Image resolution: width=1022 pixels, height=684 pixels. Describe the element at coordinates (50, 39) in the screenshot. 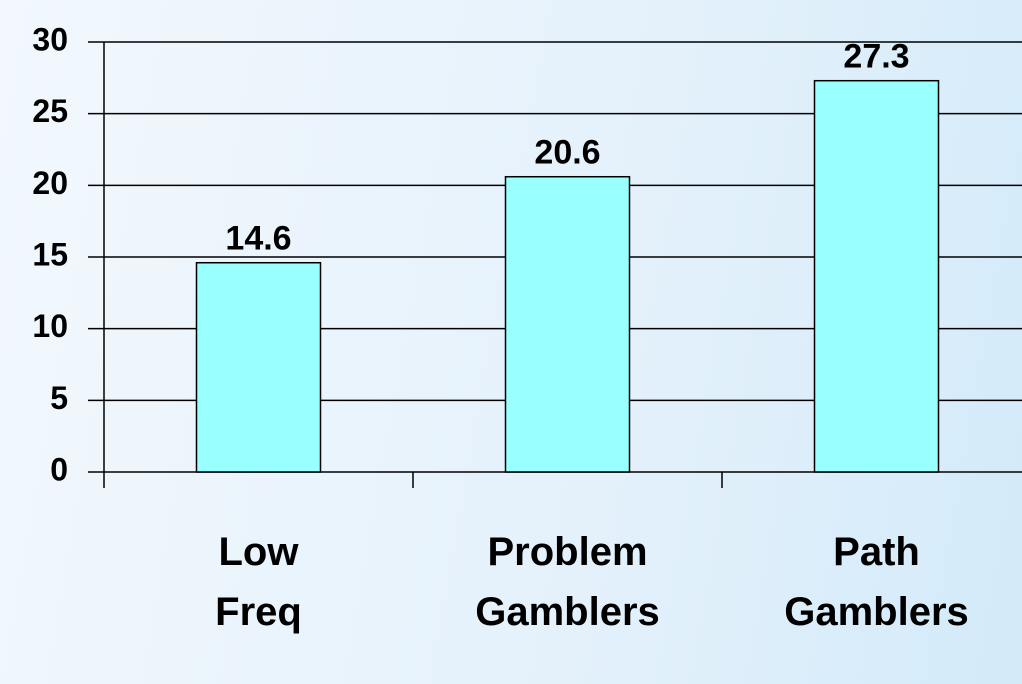

I see `y-tick-label: 30` at that location.